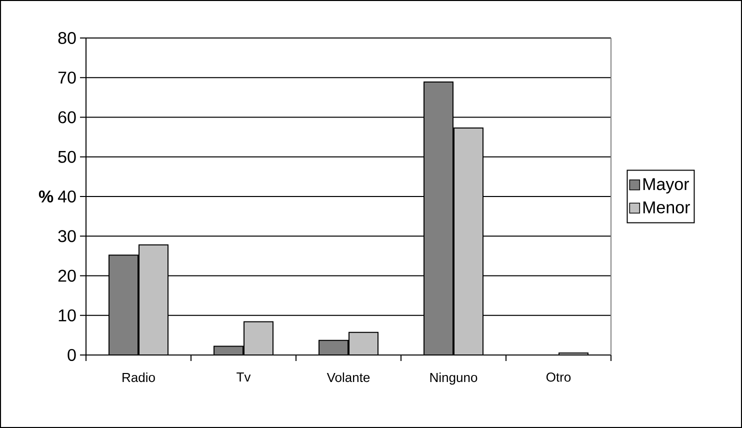 Image resolution: width=742 pixels, height=428 pixels. Describe the element at coordinates (67, 315) in the screenshot. I see `y-tick-label: 10` at that location.